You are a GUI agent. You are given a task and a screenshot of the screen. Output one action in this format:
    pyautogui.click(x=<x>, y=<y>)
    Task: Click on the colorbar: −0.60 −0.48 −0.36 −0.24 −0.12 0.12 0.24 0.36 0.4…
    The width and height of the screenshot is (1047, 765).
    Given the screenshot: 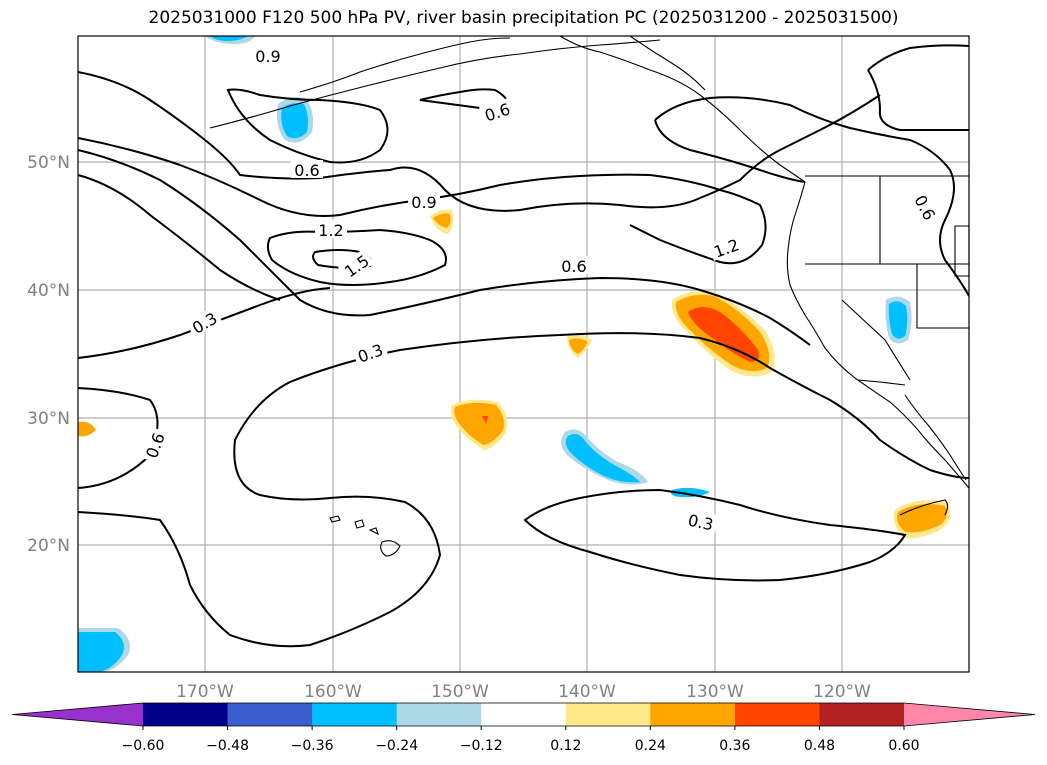 What is the action you would take?
    pyautogui.click(x=523, y=728)
    